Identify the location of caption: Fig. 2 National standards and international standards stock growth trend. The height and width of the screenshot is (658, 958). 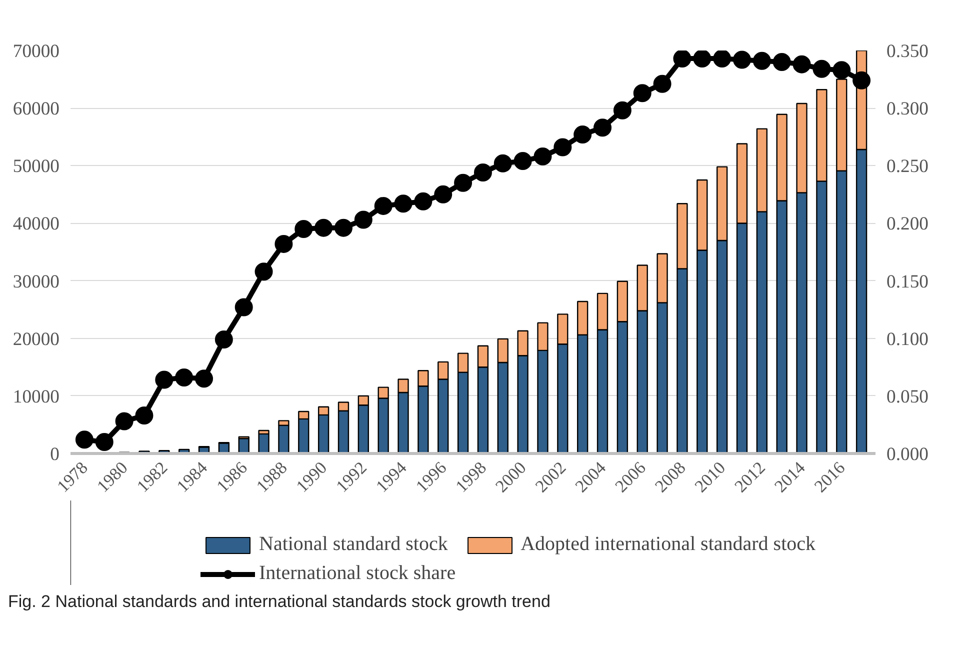
(279, 602).